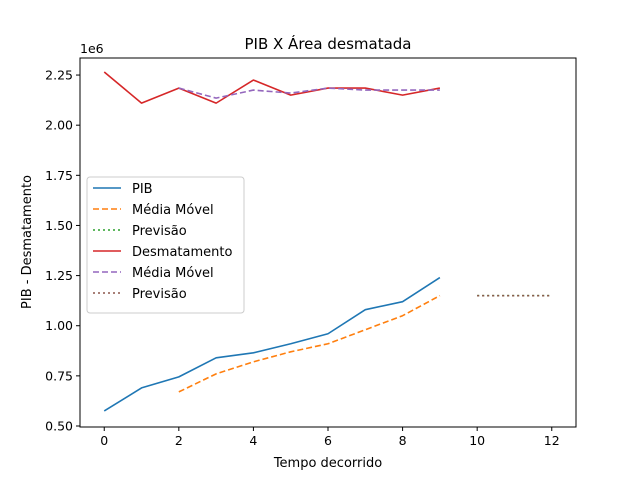 The image size is (640, 480). I want to click on x-axis: 0 2 4 6 8 10 12, so click(330, 437).